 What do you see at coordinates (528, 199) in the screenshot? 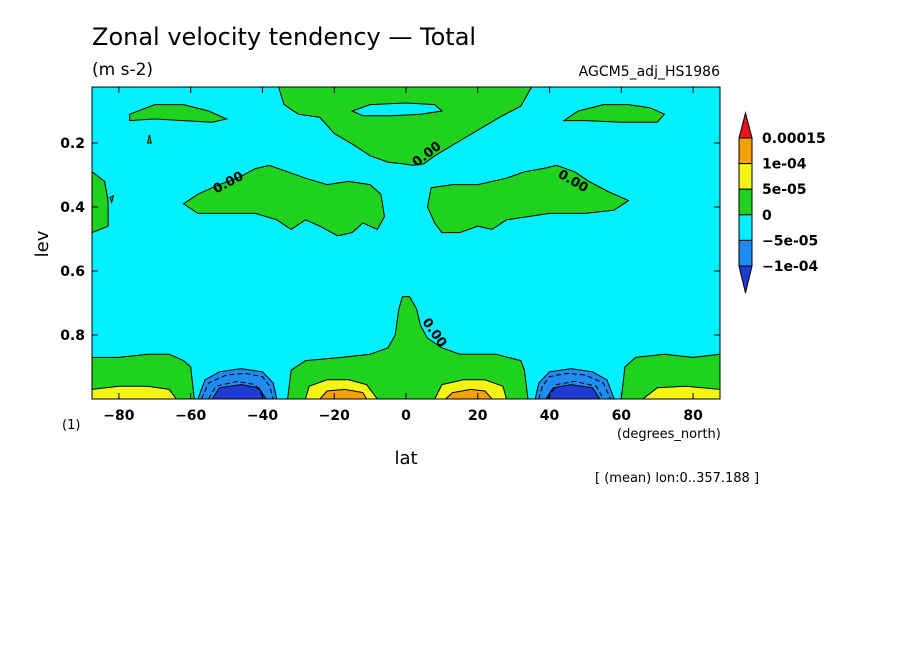
I see `right-mid-region` at bounding box center [528, 199].